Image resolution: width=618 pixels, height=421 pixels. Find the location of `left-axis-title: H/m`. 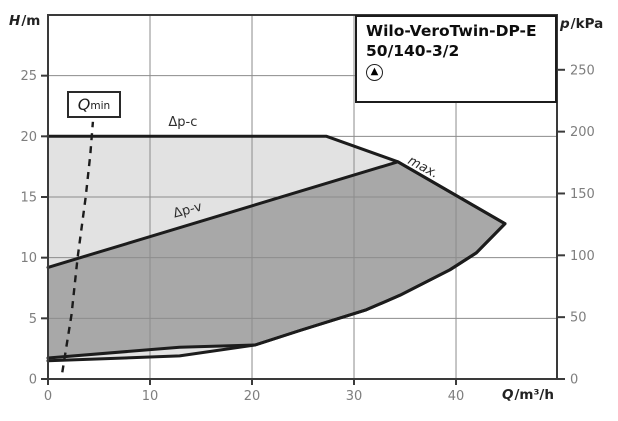

left-axis-title: H/m is located at coordinates (24, 21).